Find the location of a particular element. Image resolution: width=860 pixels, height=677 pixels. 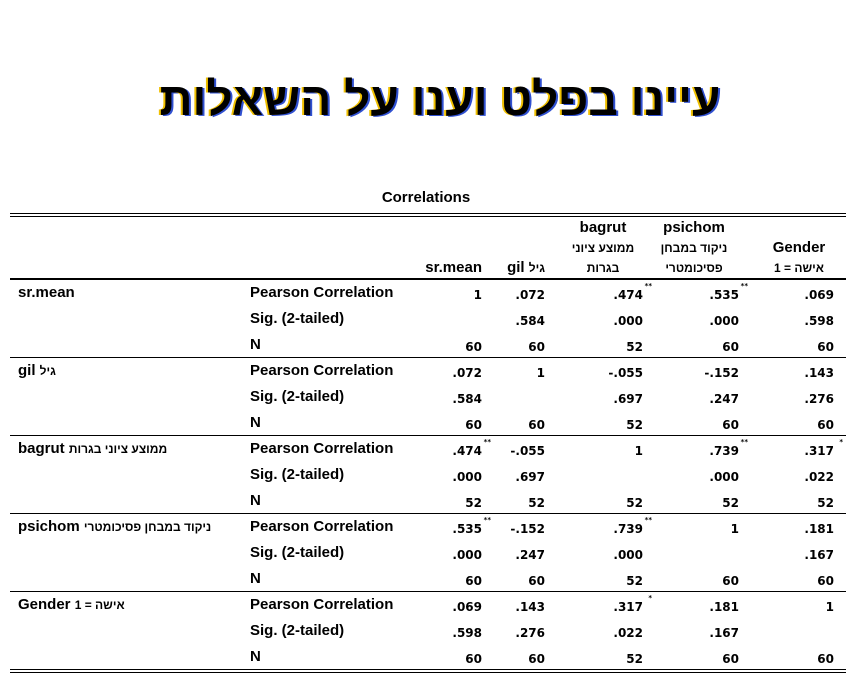

cell-value: -.055 is located at coordinates (598, 373).